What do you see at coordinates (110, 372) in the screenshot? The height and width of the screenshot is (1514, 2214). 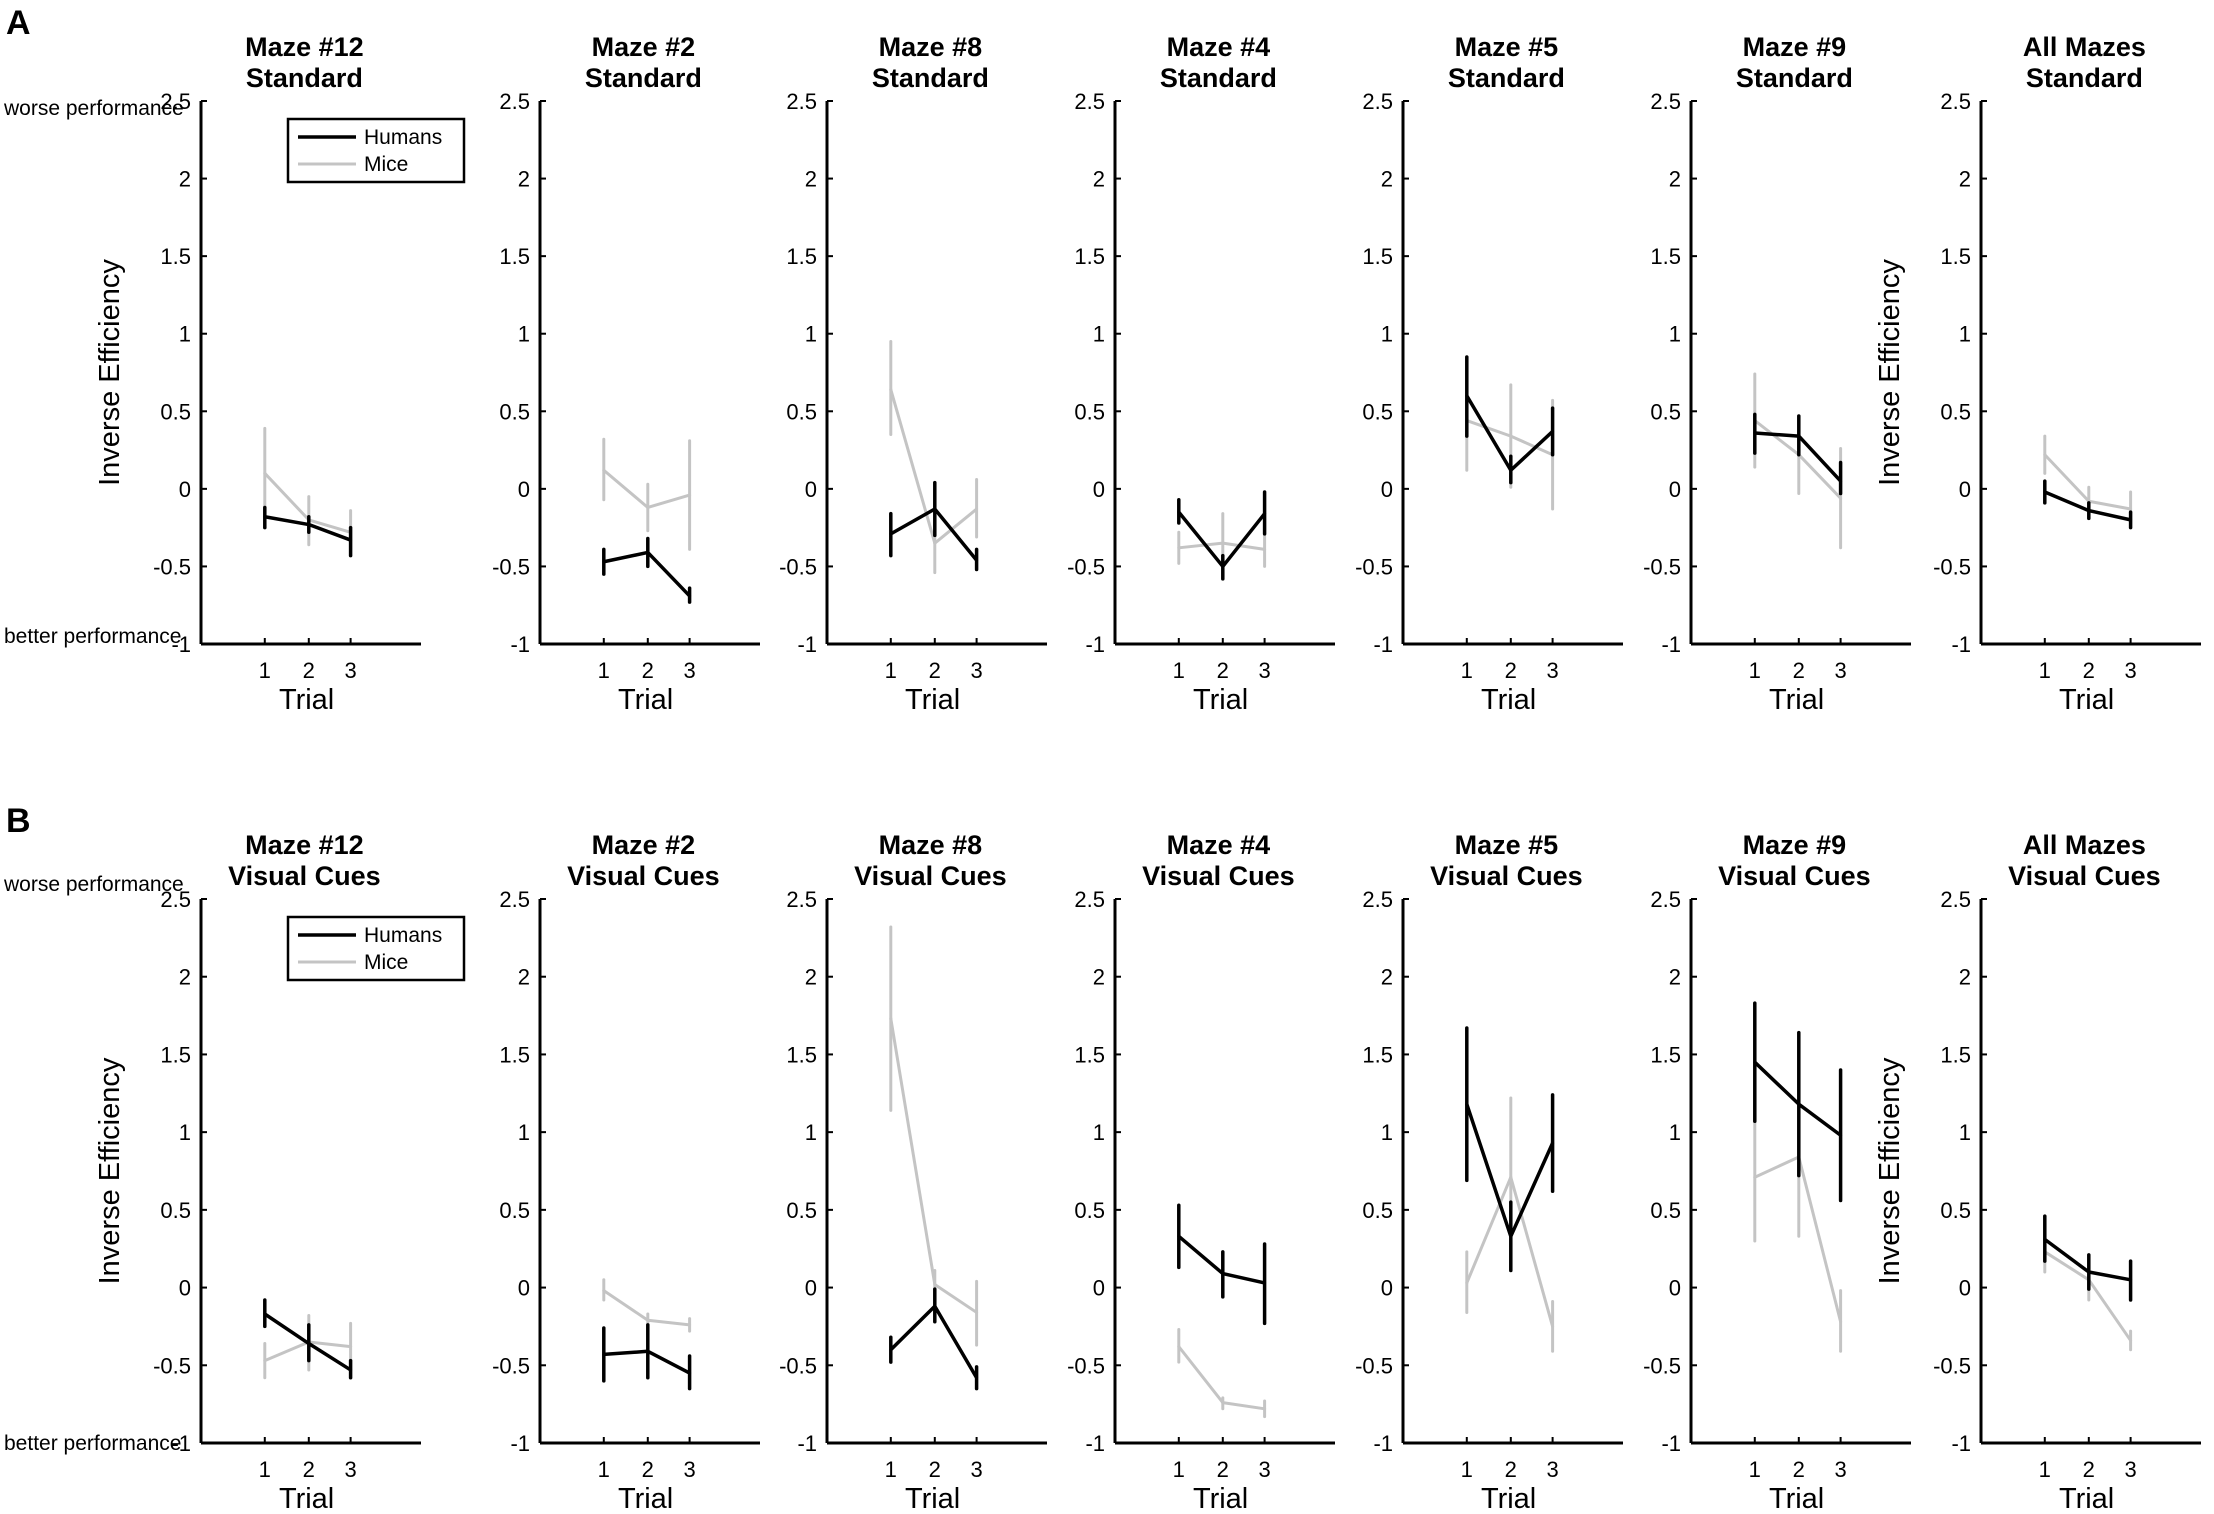 I see `y-axis-label: Inverse Efficiency` at bounding box center [110, 372].